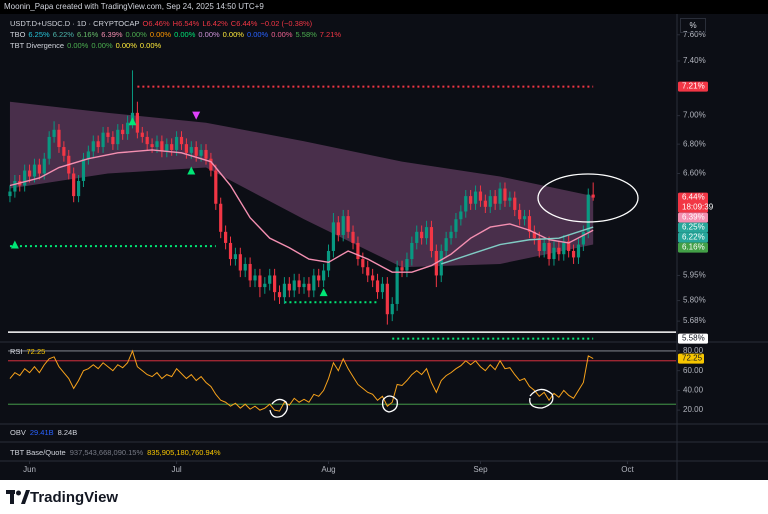  Describe the element at coordinates (693, 25) in the screenshot. I see `scale-button: %` at that location.